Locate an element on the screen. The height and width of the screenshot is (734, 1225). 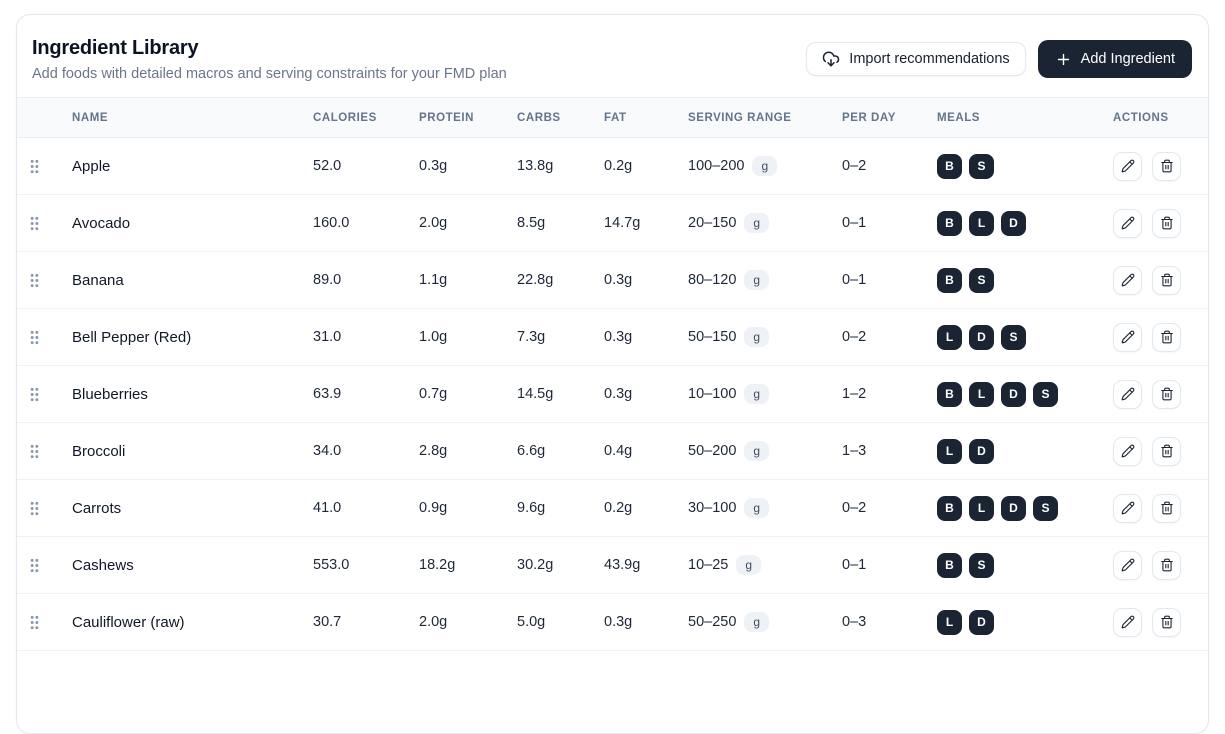
meal-badge-lunch: L is located at coordinates (981, 508).